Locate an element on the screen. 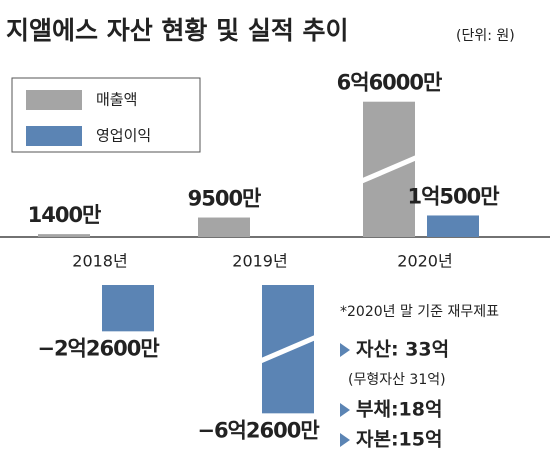 This screenshot has height=456, width=550. value-label: 1억500만 is located at coordinates (453, 196).